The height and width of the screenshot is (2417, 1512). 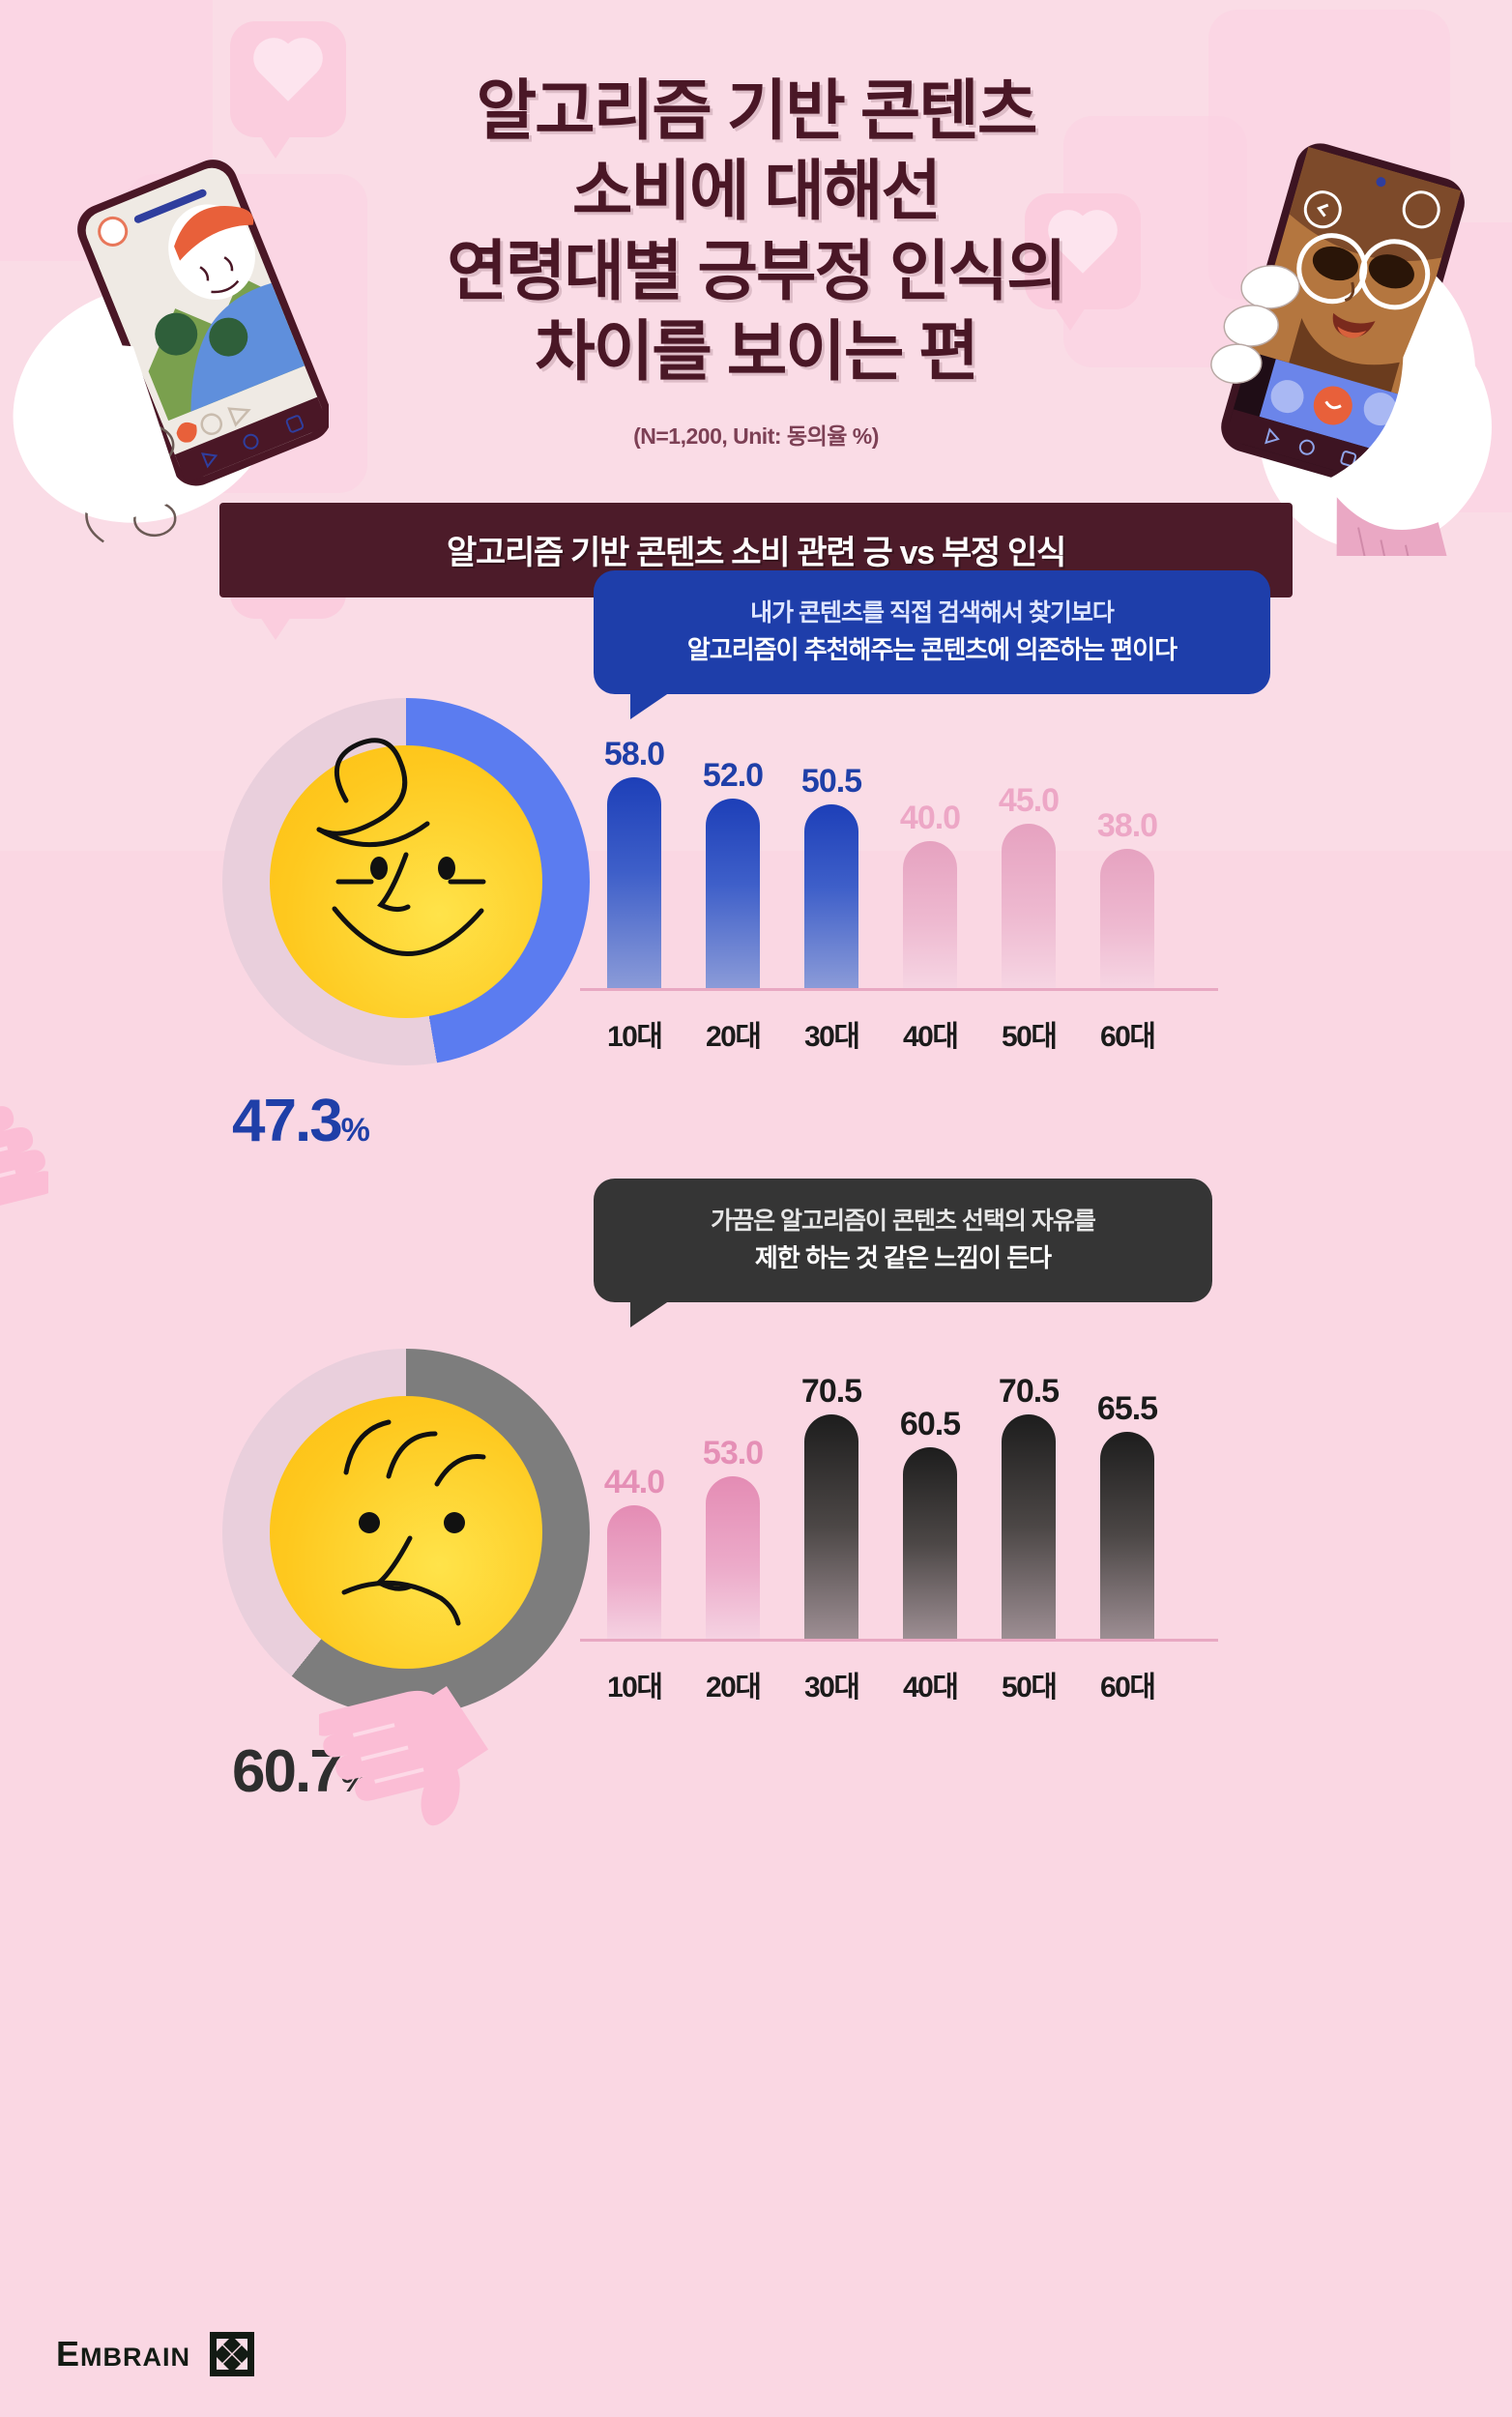 I want to click on donut-chart-positive, so click(x=406, y=881).